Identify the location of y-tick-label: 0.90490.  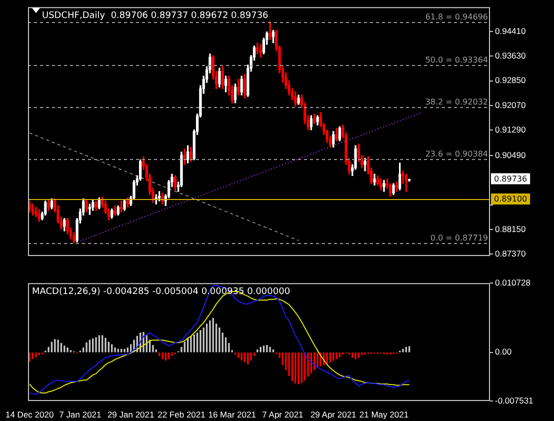
(510, 155).